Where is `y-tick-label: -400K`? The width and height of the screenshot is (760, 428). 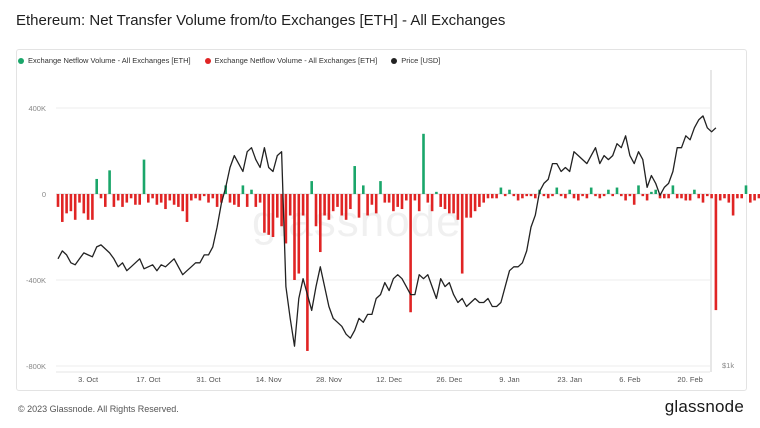
y-tick-label: -400K is located at coordinates (36, 280).